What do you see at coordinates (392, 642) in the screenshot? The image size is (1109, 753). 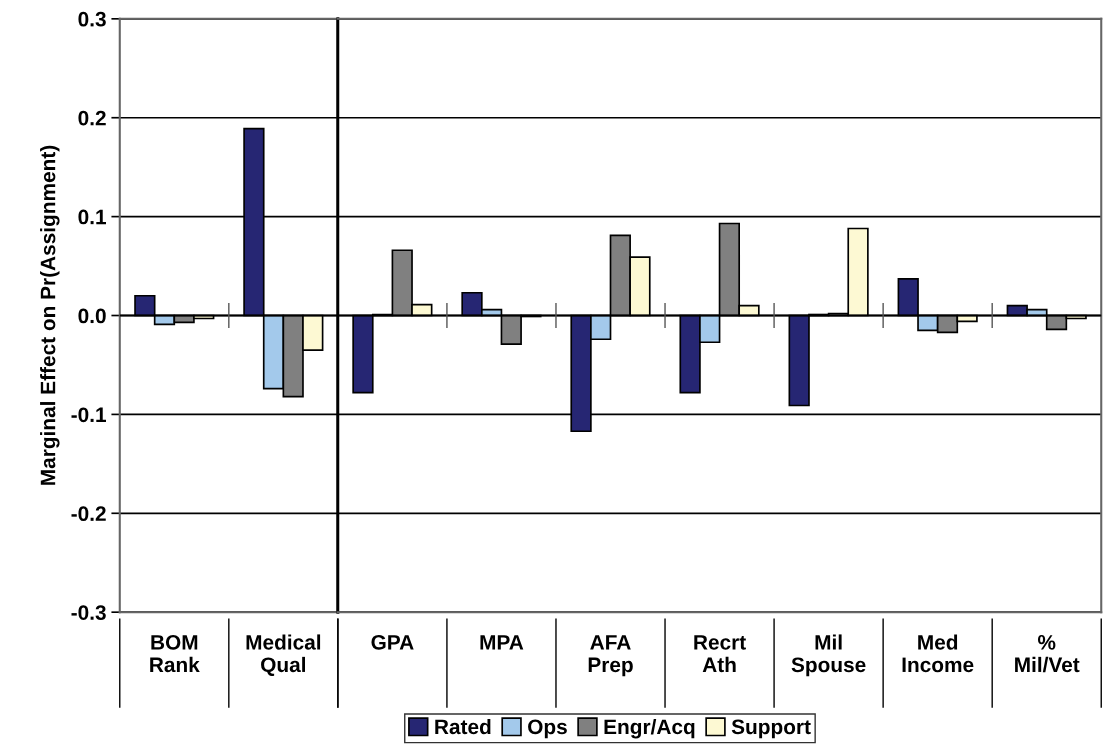 I see `x-tick-label: GPA` at bounding box center [392, 642].